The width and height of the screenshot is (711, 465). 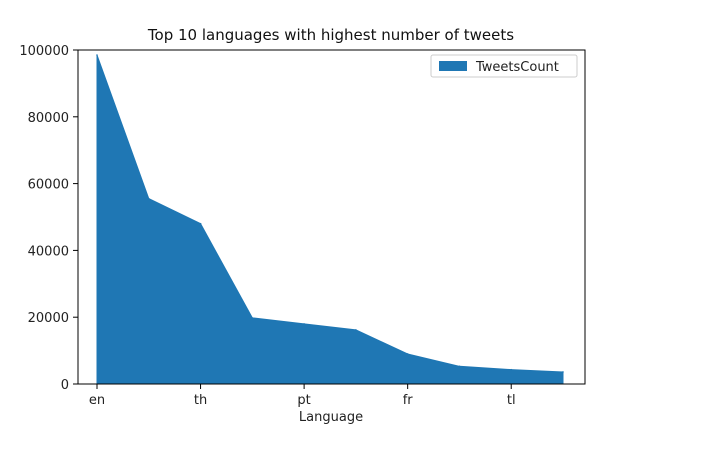 What do you see at coordinates (48, 185) in the screenshot?
I see `y-tick-label: 60000` at bounding box center [48, 185].